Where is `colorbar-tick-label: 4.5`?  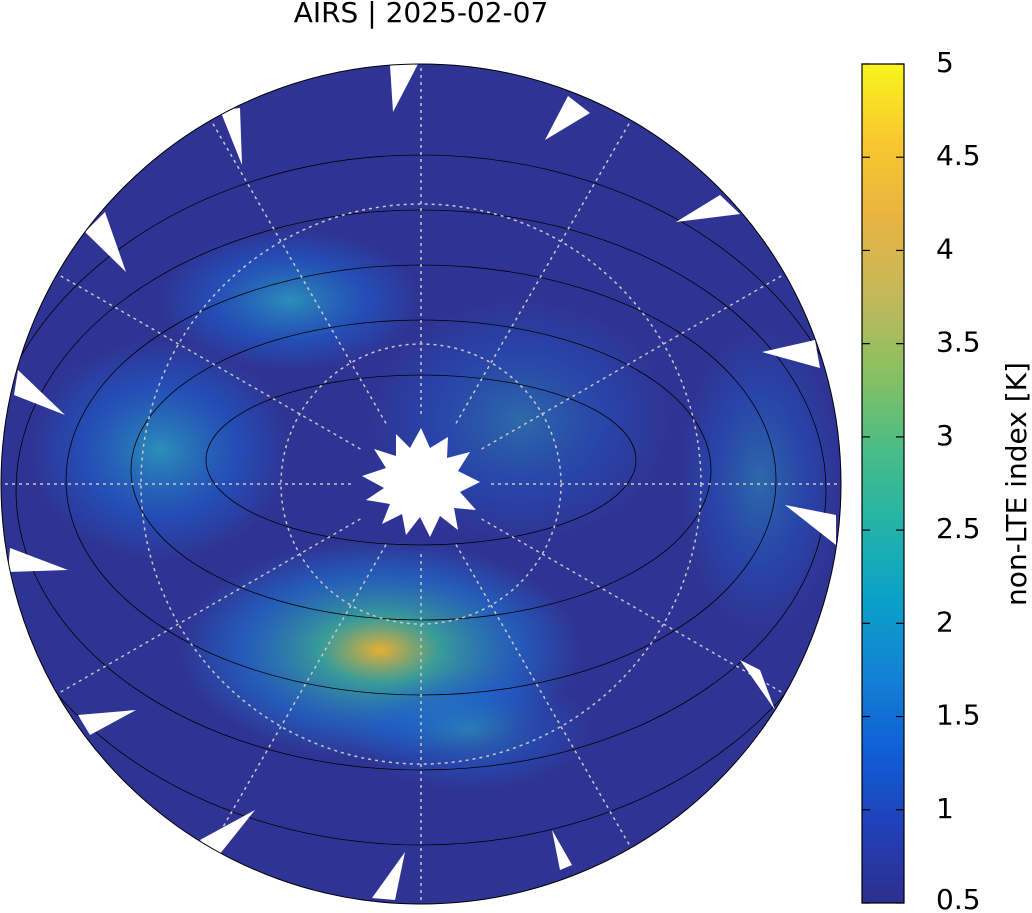
colorbar-tick-label: 4.5 is located at coordinates (958, 155).